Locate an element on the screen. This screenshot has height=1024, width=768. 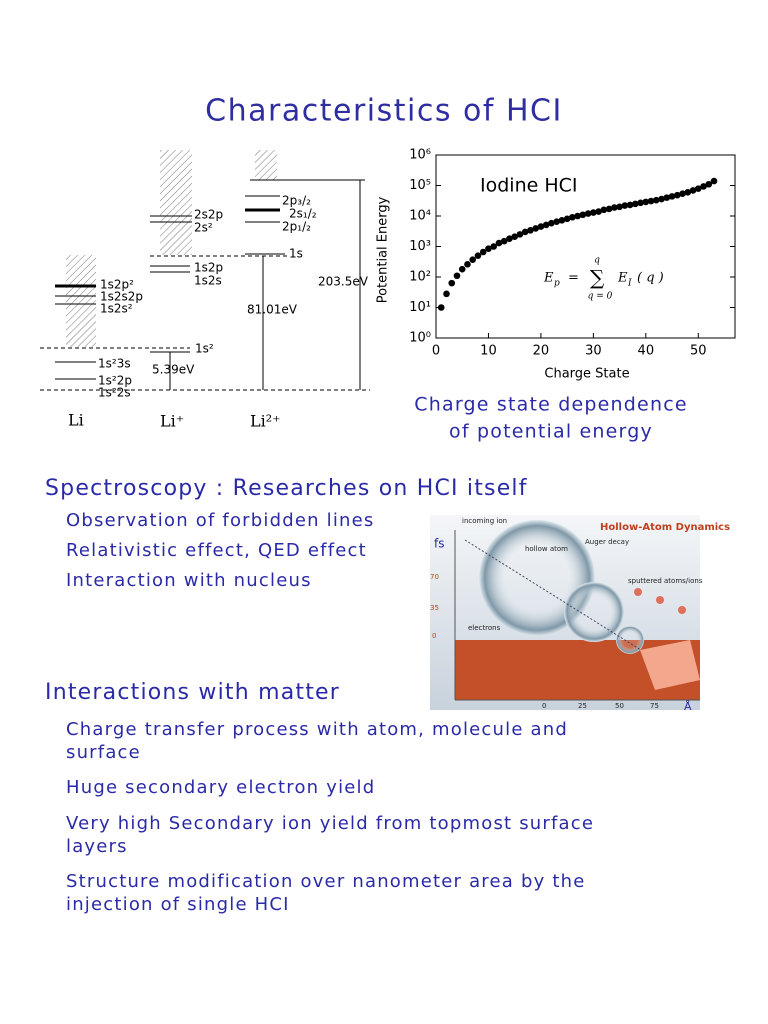
crystal is located at coordinates (670, 665).